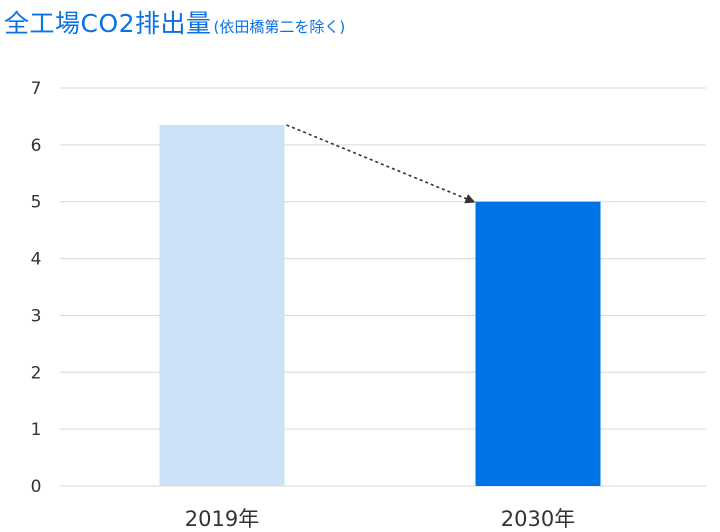  What do you see at coordinates (36, 487) in the screenshot?
I see `y-tick-label: 0` at bounding box center [36, 487].